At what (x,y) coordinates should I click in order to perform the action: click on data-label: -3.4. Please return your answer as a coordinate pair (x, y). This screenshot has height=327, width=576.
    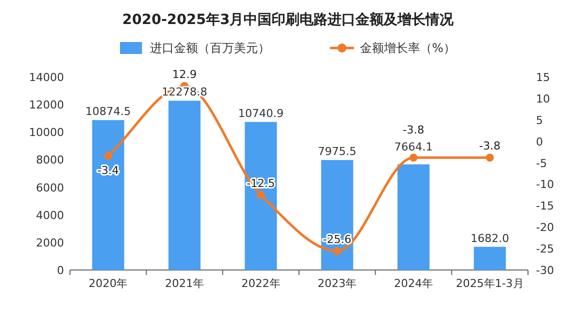
    Looking at the image, I should click on (108, 170).